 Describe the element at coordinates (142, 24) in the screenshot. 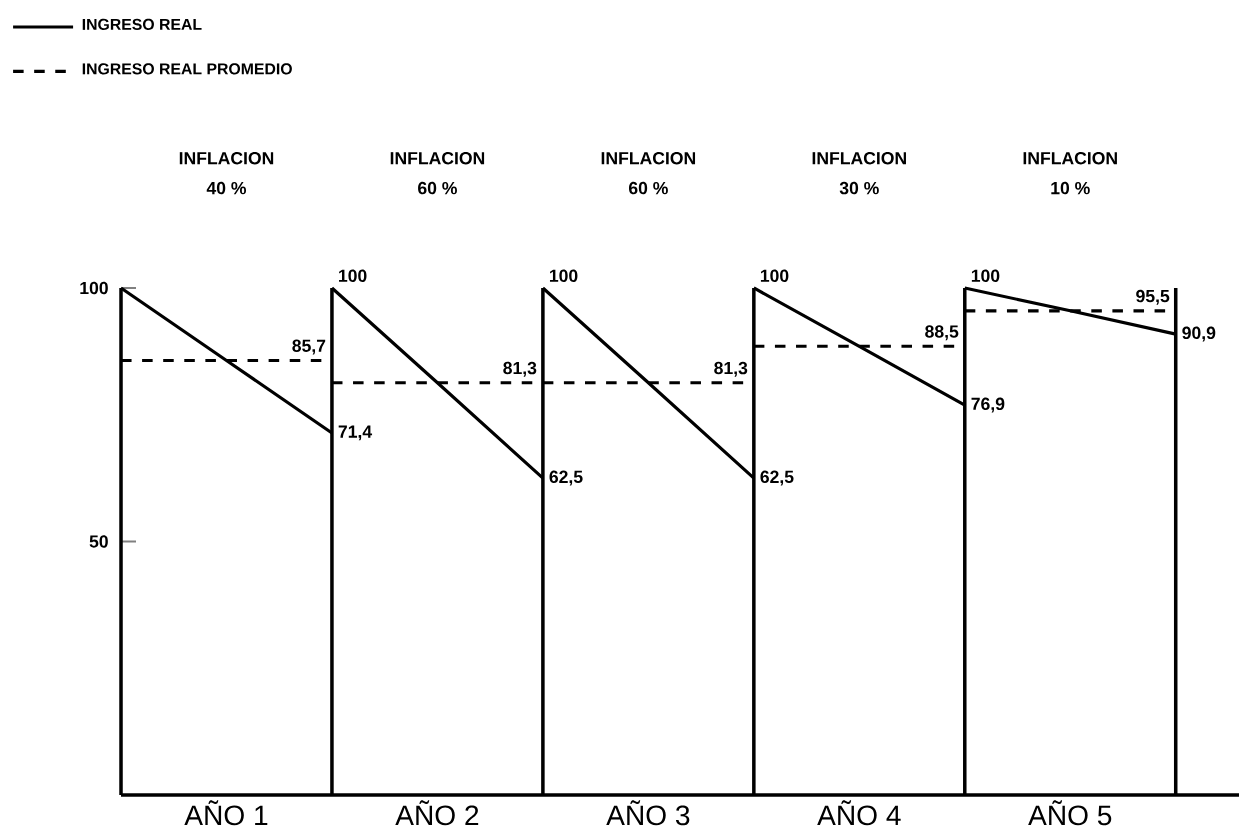

I see `legend-label: INGRESO REAL` at that location.